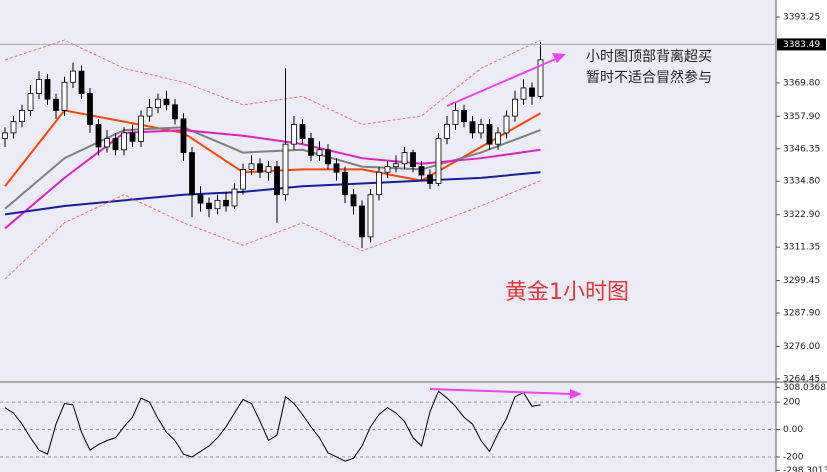 The width and height of the screenshot is (827, 472). Describe the element at coordinates (791, 403) in the screenshot. I see `y-tick-label: 200` at that location.